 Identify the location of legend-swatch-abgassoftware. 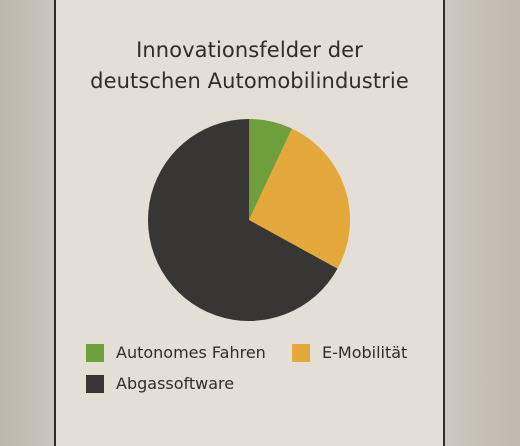
(95, 384).